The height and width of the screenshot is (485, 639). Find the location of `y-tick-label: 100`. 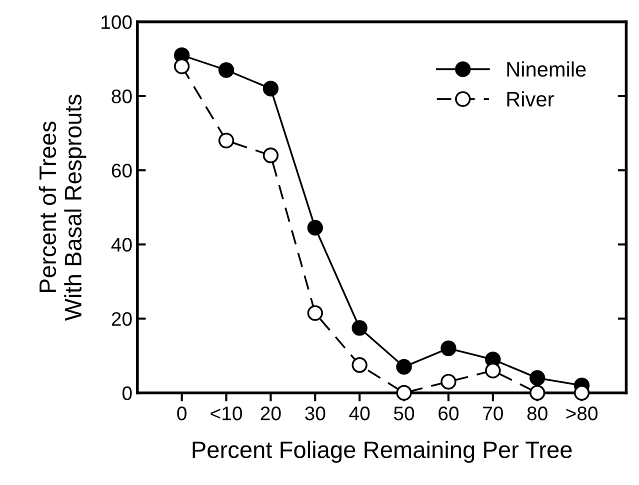

y-tick-label: 100 is located at coordinates (117, 22).